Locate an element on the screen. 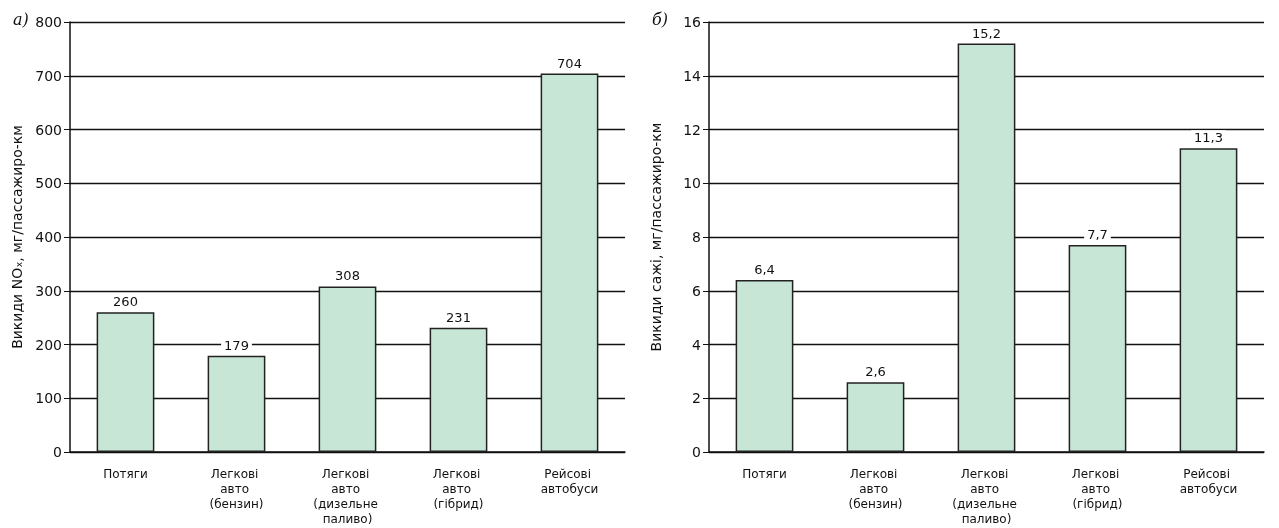 This screenshot has height=528, width=1279. y-tick-label: 10 is located at coordinates (692, 183).